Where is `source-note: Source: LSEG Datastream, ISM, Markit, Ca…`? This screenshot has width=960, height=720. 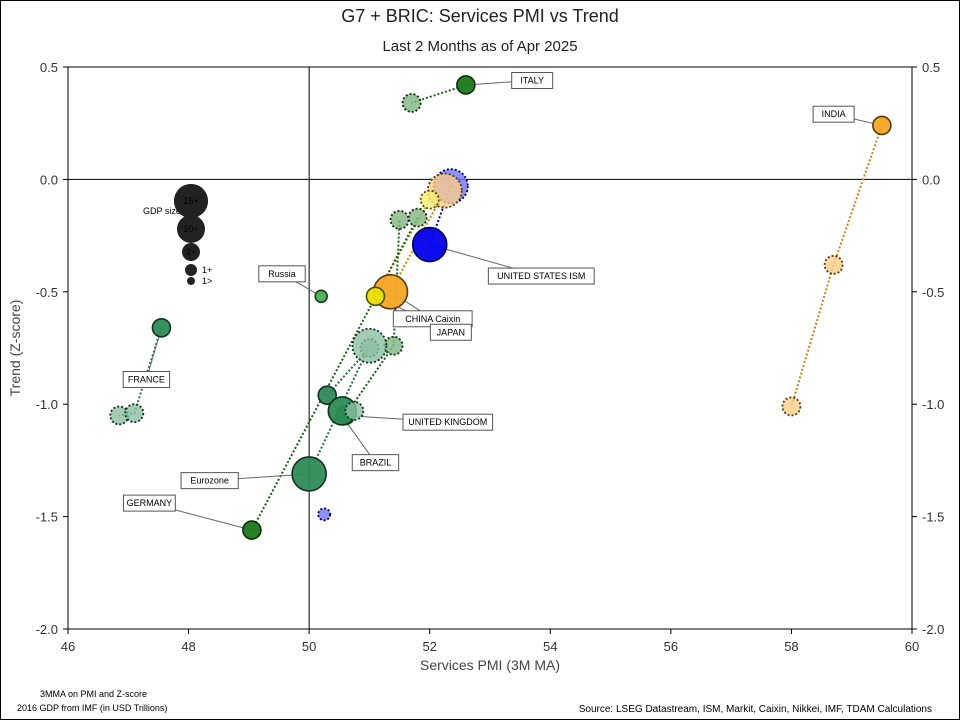 source-note: Source: LSEG Datastream, ISM, Markit, Ca… is located at coordinates (755, 709).